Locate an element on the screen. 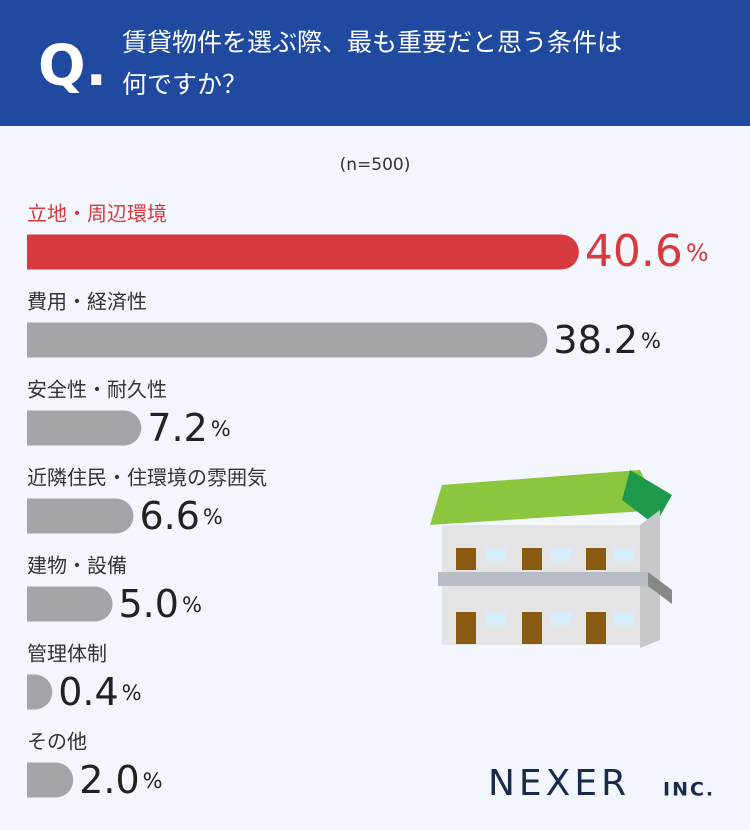 The image size is (750, 830). value-label: 5.0% is located at coordinates (160, 604).